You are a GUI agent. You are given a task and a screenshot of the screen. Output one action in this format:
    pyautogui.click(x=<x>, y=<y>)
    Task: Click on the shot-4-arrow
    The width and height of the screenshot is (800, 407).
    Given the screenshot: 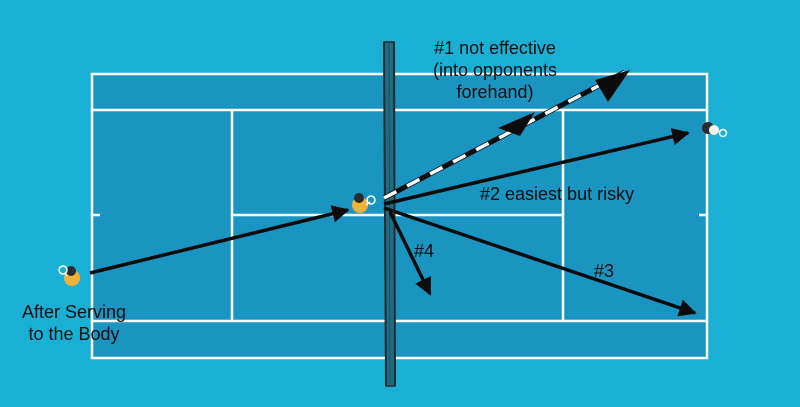 What is the action you would take?
    pyautogui.click(x=410, y=253)
    